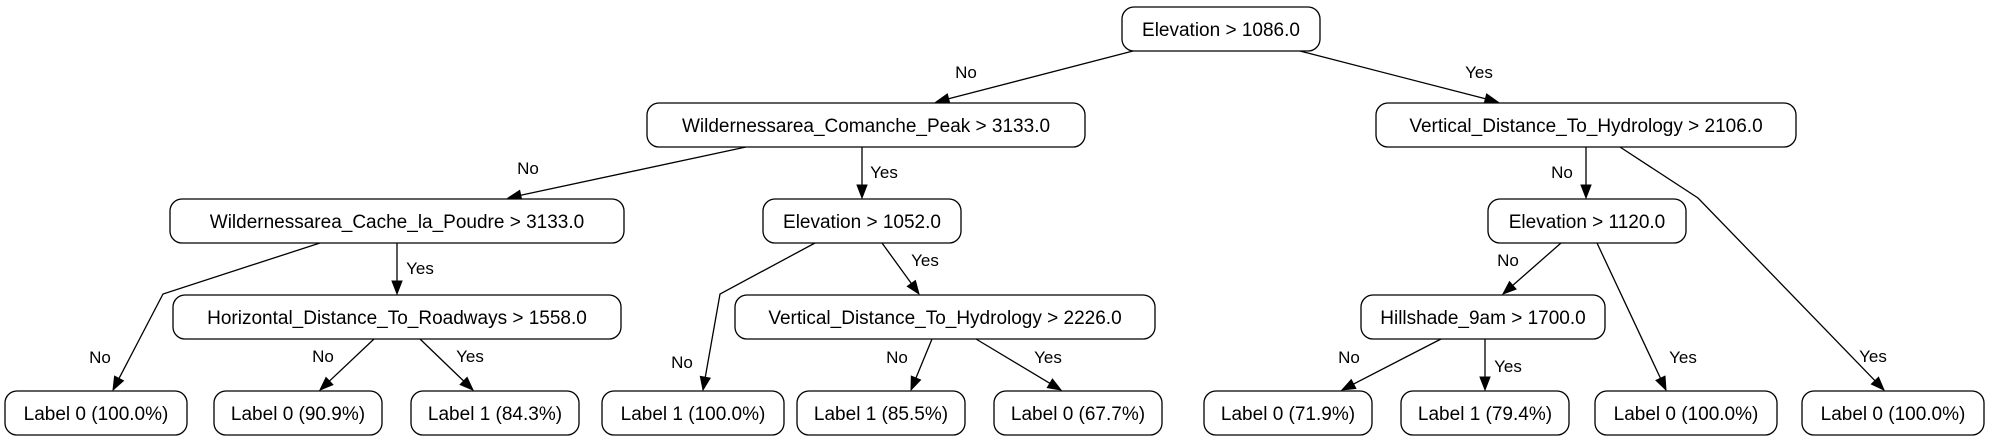 Image resolution: width=1992 pixels, height=443 pixels. I want to click on leaf-node: Label 1 (85.5%), so click(881, 413).